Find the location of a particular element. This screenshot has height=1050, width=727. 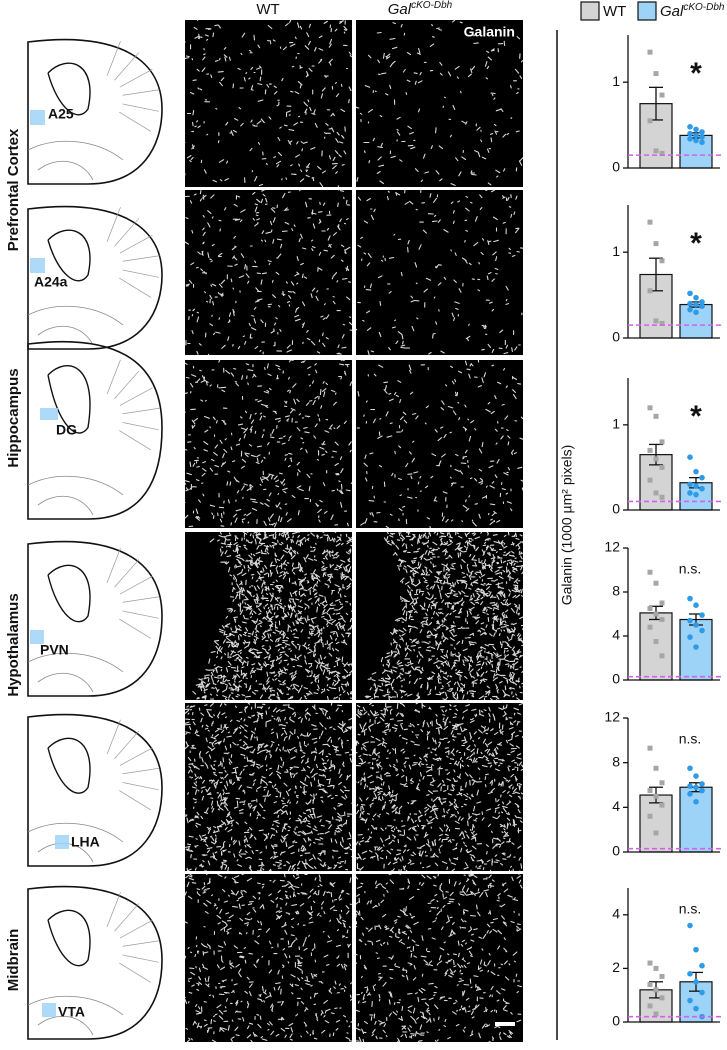

atlas-sketch: PVN is located at coordinates (95, 618).